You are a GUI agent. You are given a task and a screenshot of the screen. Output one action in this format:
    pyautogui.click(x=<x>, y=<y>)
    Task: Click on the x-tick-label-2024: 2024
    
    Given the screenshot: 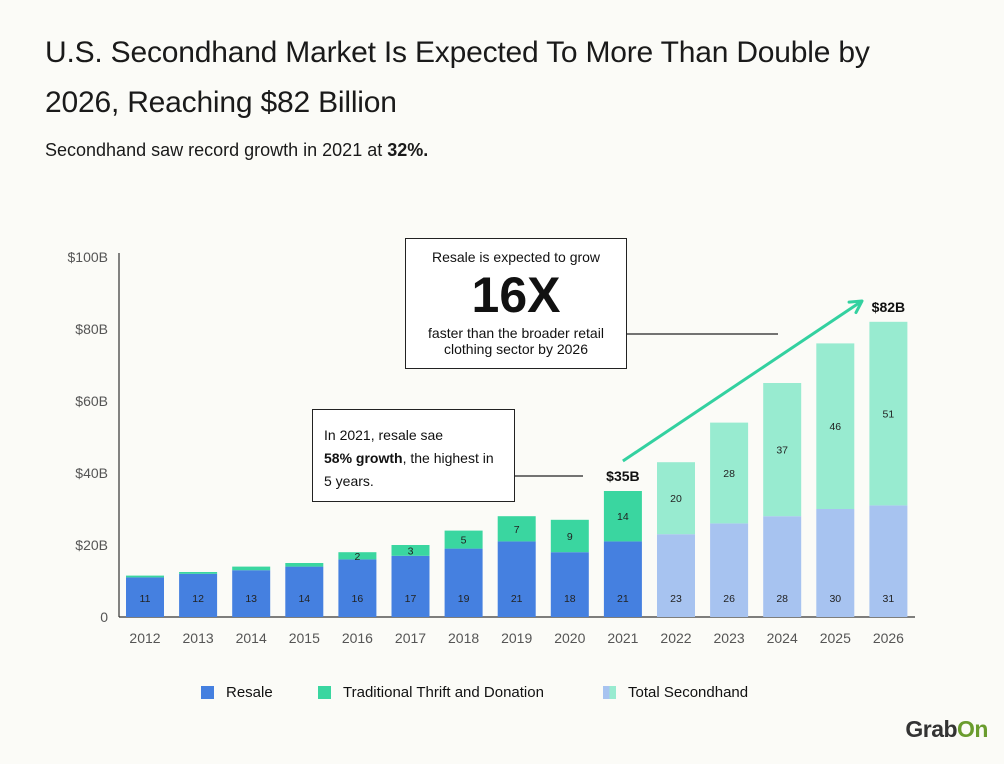 What is the action you would take?
    pyautogui.click(x=782, y=638)
    